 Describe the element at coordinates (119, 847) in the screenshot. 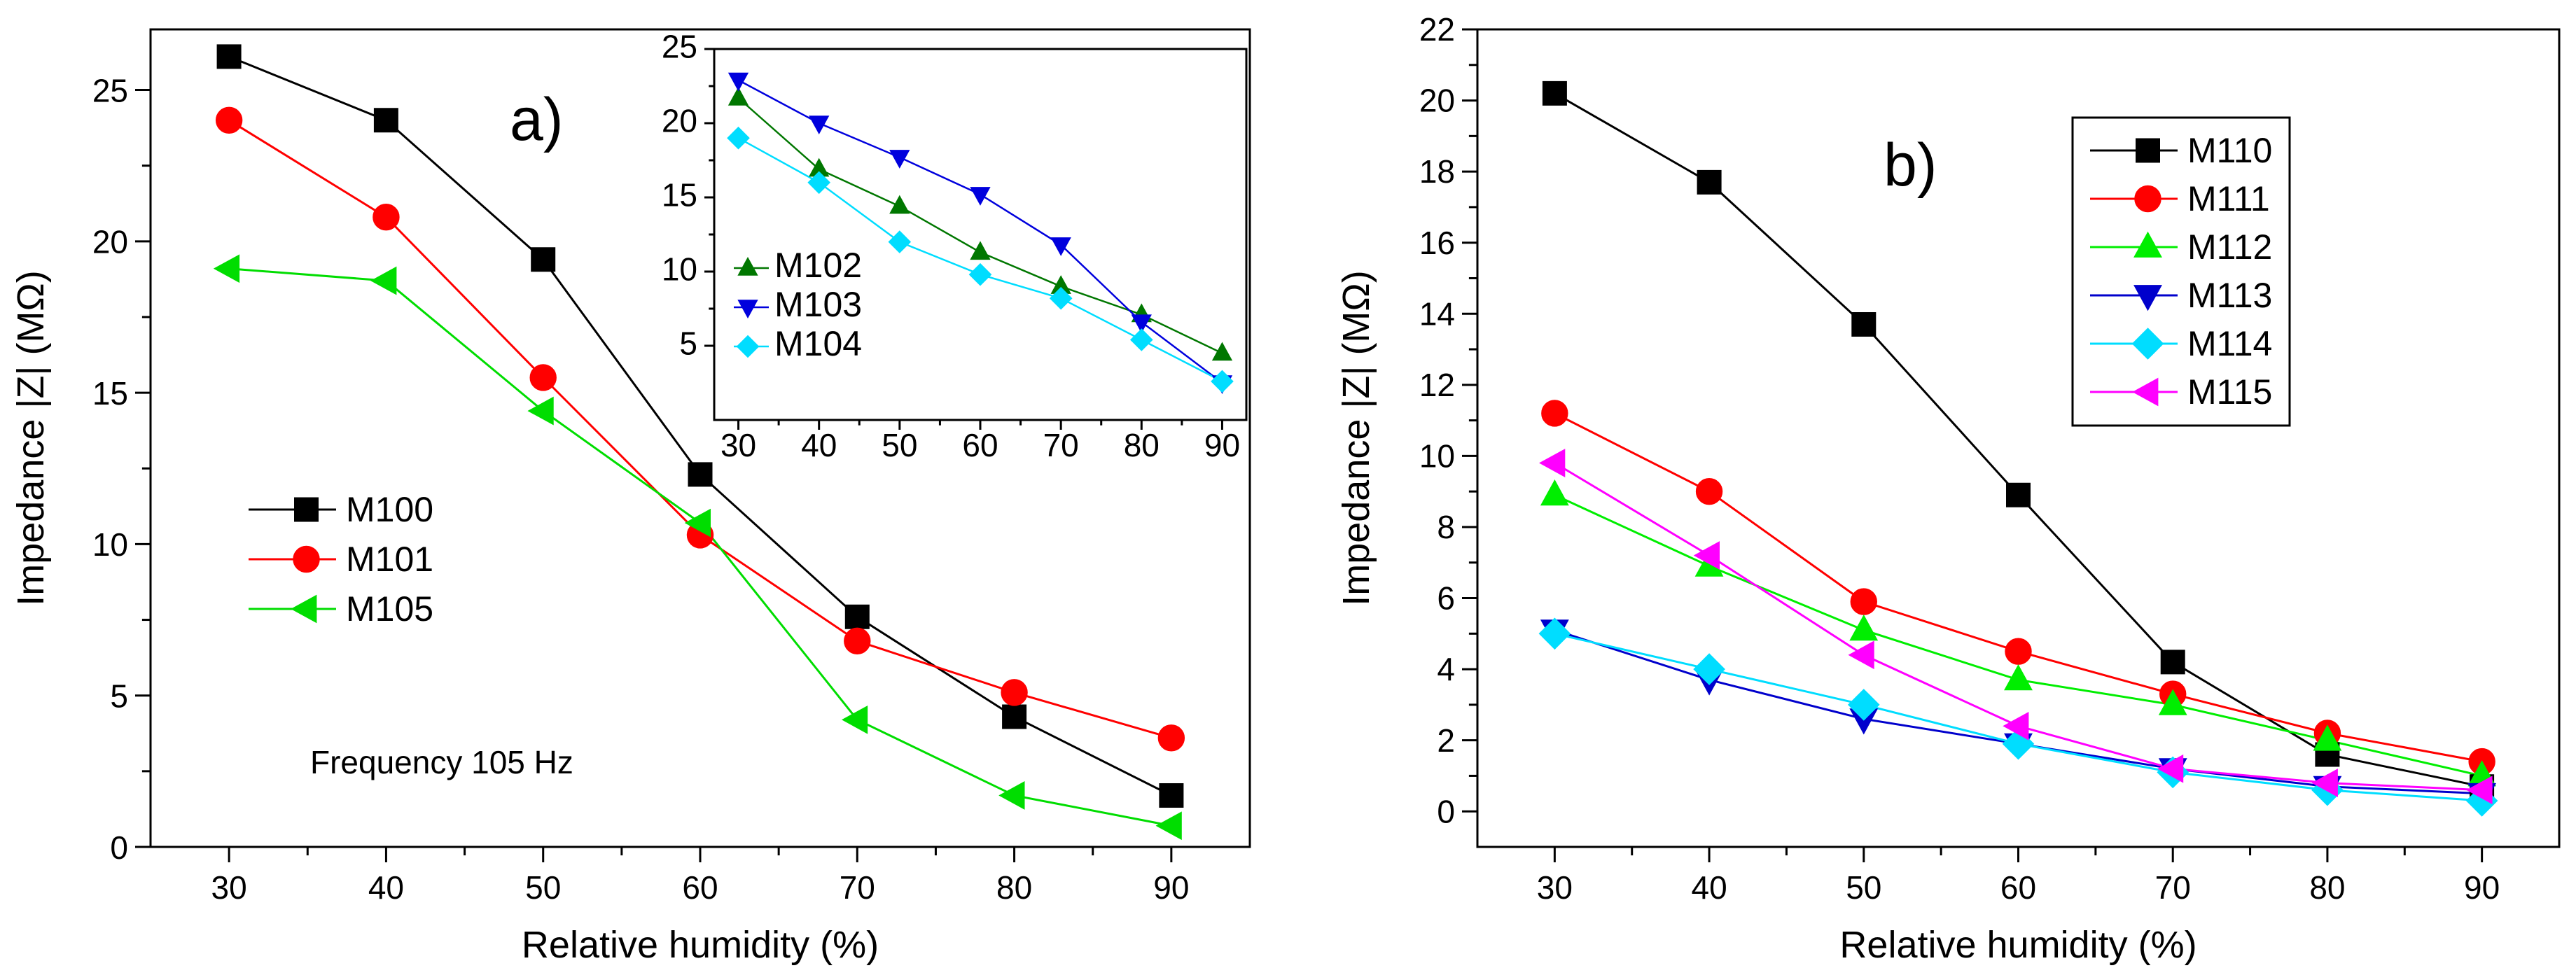

I see `a-y-tick-label: 0` at that location.